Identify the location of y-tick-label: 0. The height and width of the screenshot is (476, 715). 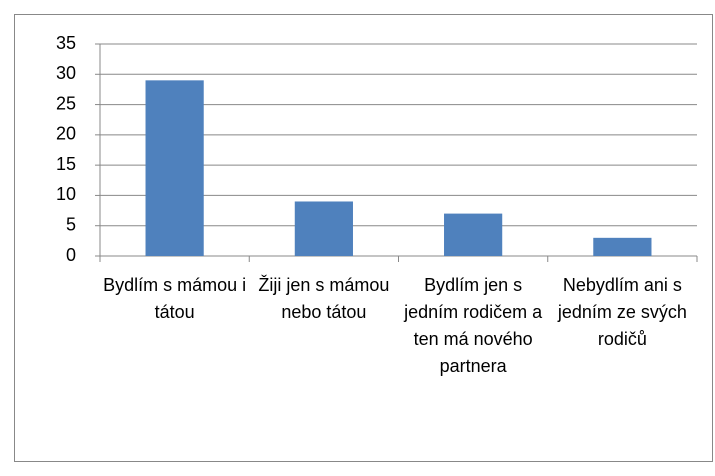
(71, 255).